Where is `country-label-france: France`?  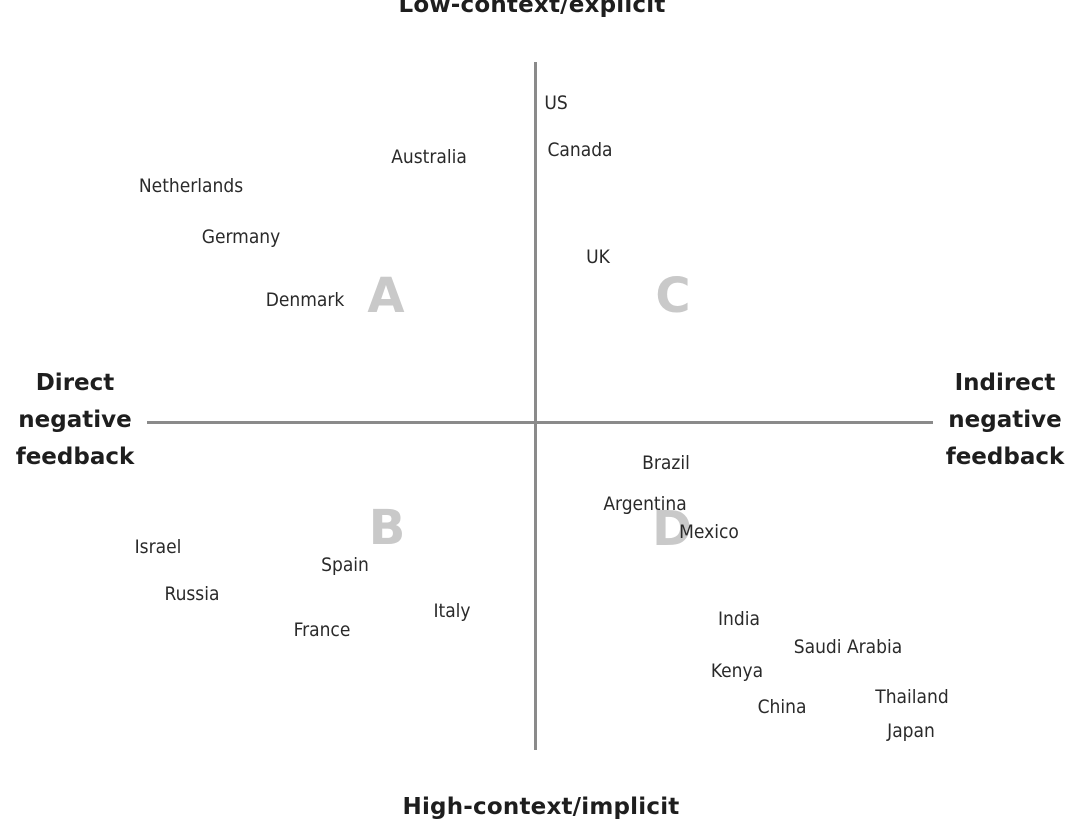
country-label-france: France is located at coordinates (322, 630).